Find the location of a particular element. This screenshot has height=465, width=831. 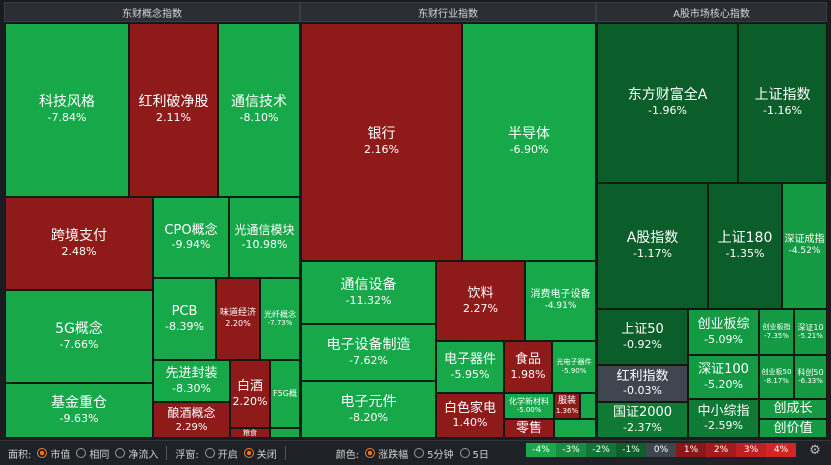

tile-huaxue-xincailiao: 化学新材料 -5.00% is located at coordinates (529, 406).